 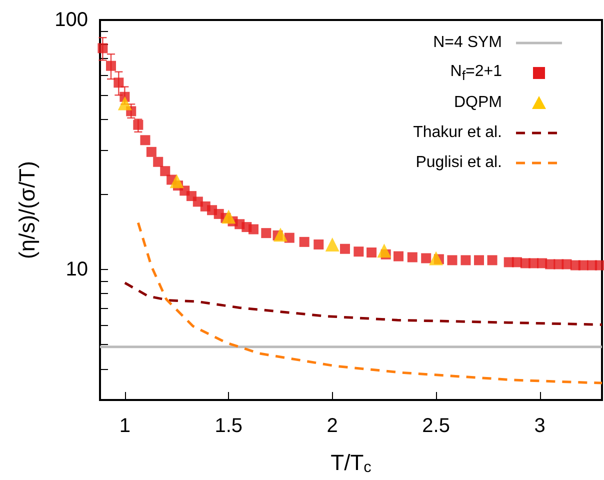 I want to click on x-tick-label: 1.5, so click(x=228, y=426).